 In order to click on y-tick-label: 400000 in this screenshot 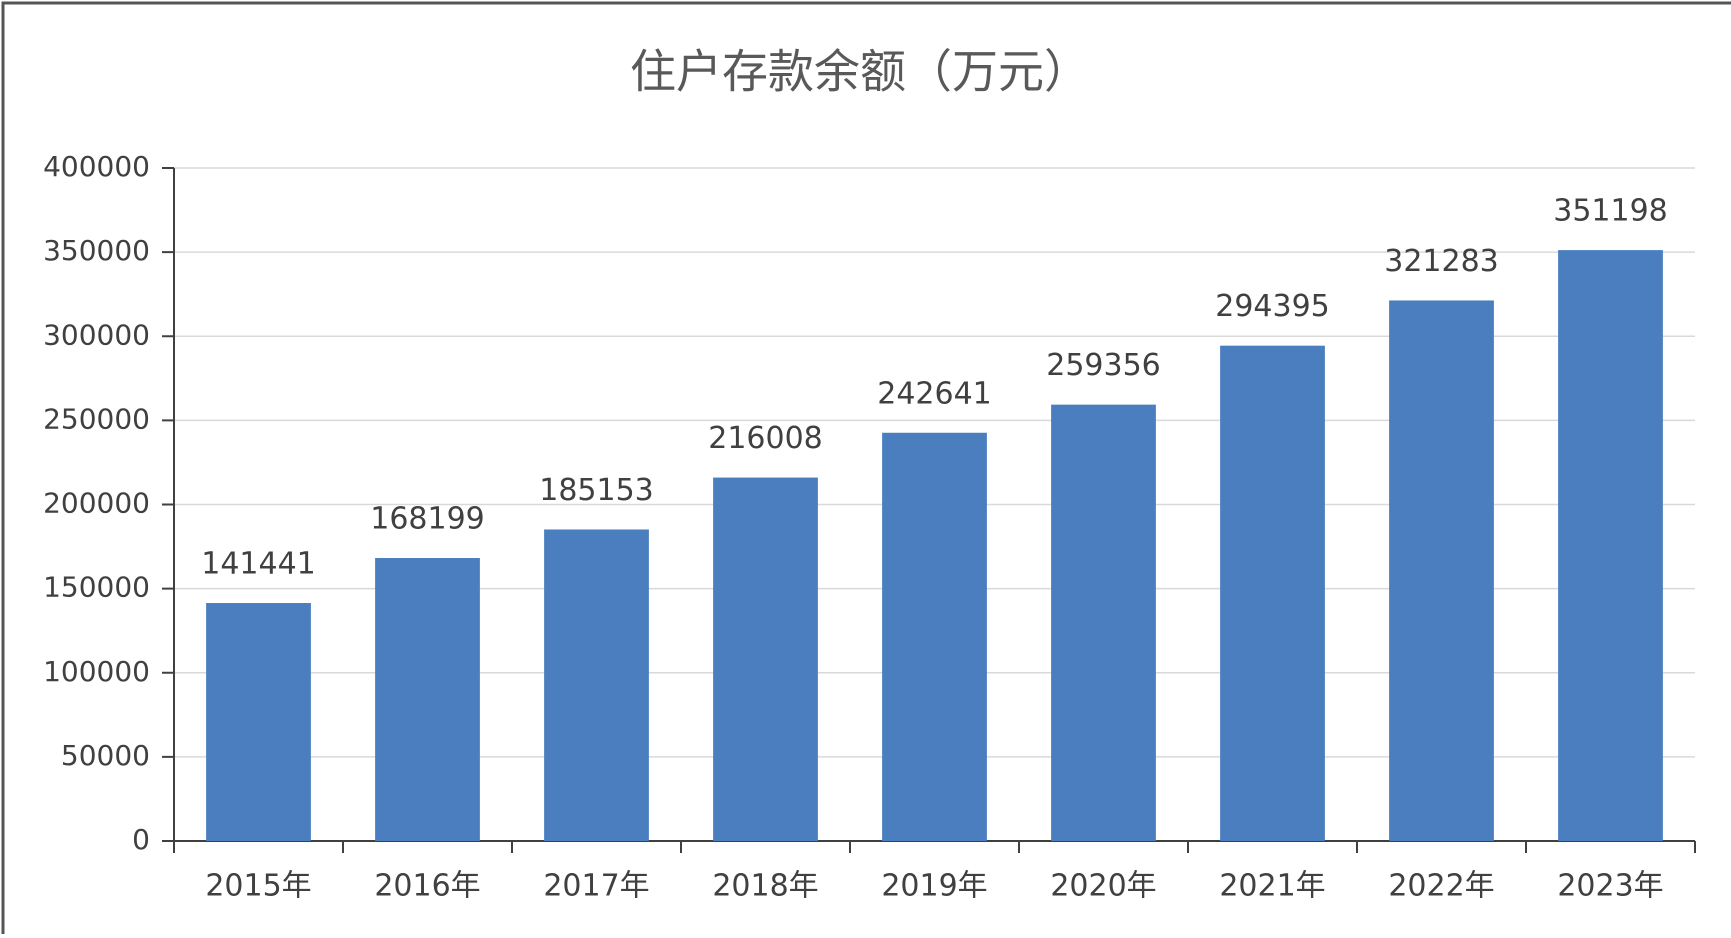, I will do `click(96, 166)`.